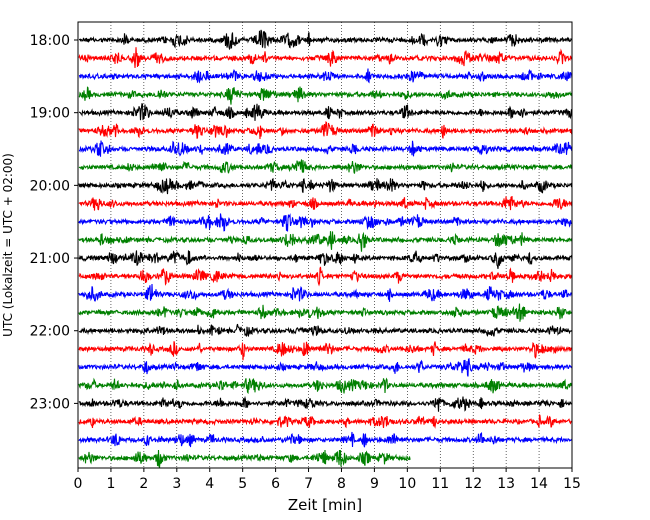 The width and height of the screenshot is (650, 520). What do you see at coordinates (327, 480) in the screenshot?
I see `x-axis-ticks: 0 1 2 3 4 5 6 7 8 9 10 11 12 13 14 15` at bounding box center [327, 480].